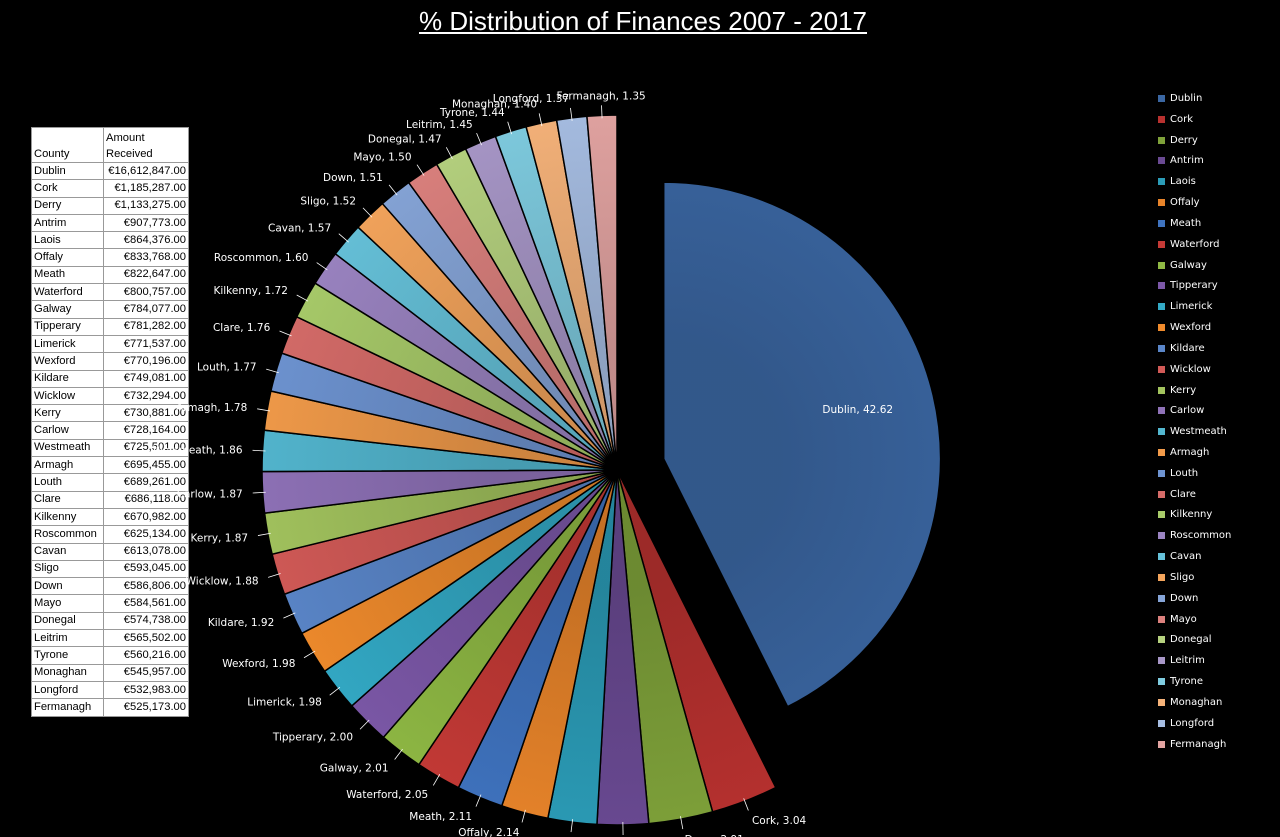  Describe the element at coordinates (802, 444) in the screenshot. I see `pie-slice-dublin` at that location.